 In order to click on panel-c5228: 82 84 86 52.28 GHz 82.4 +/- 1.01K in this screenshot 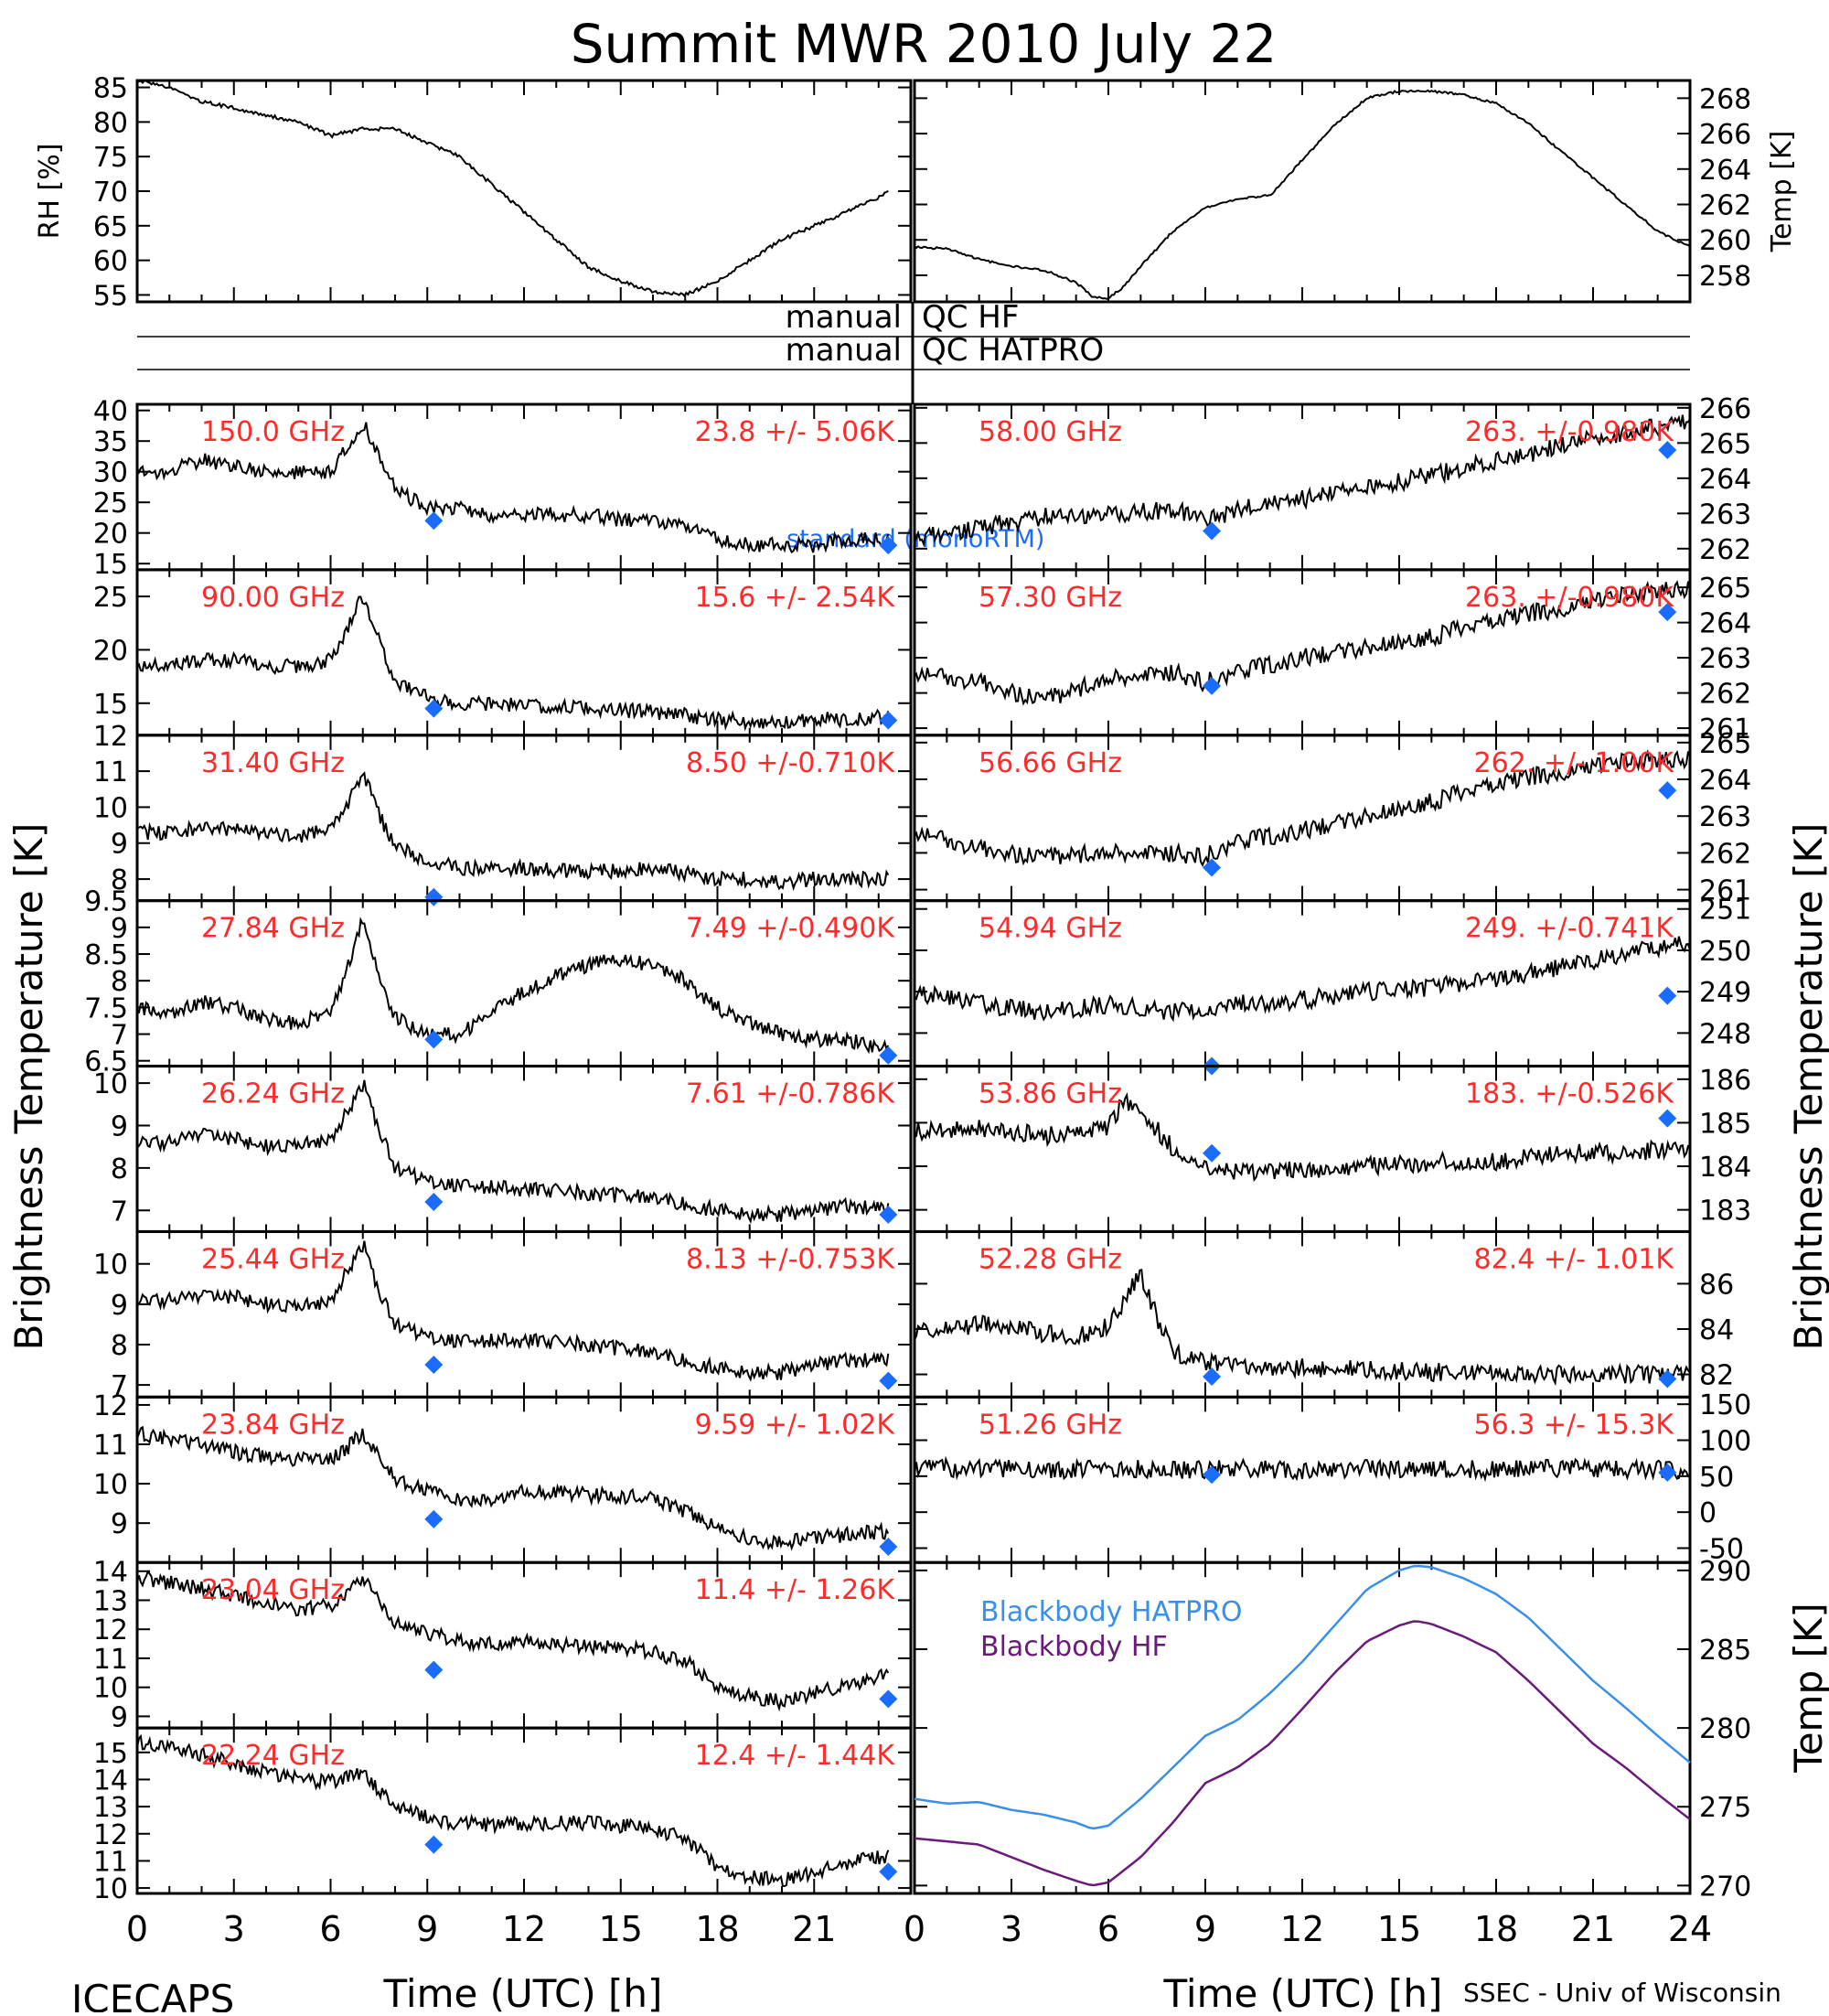, I will do `click(1323, 1314)`.